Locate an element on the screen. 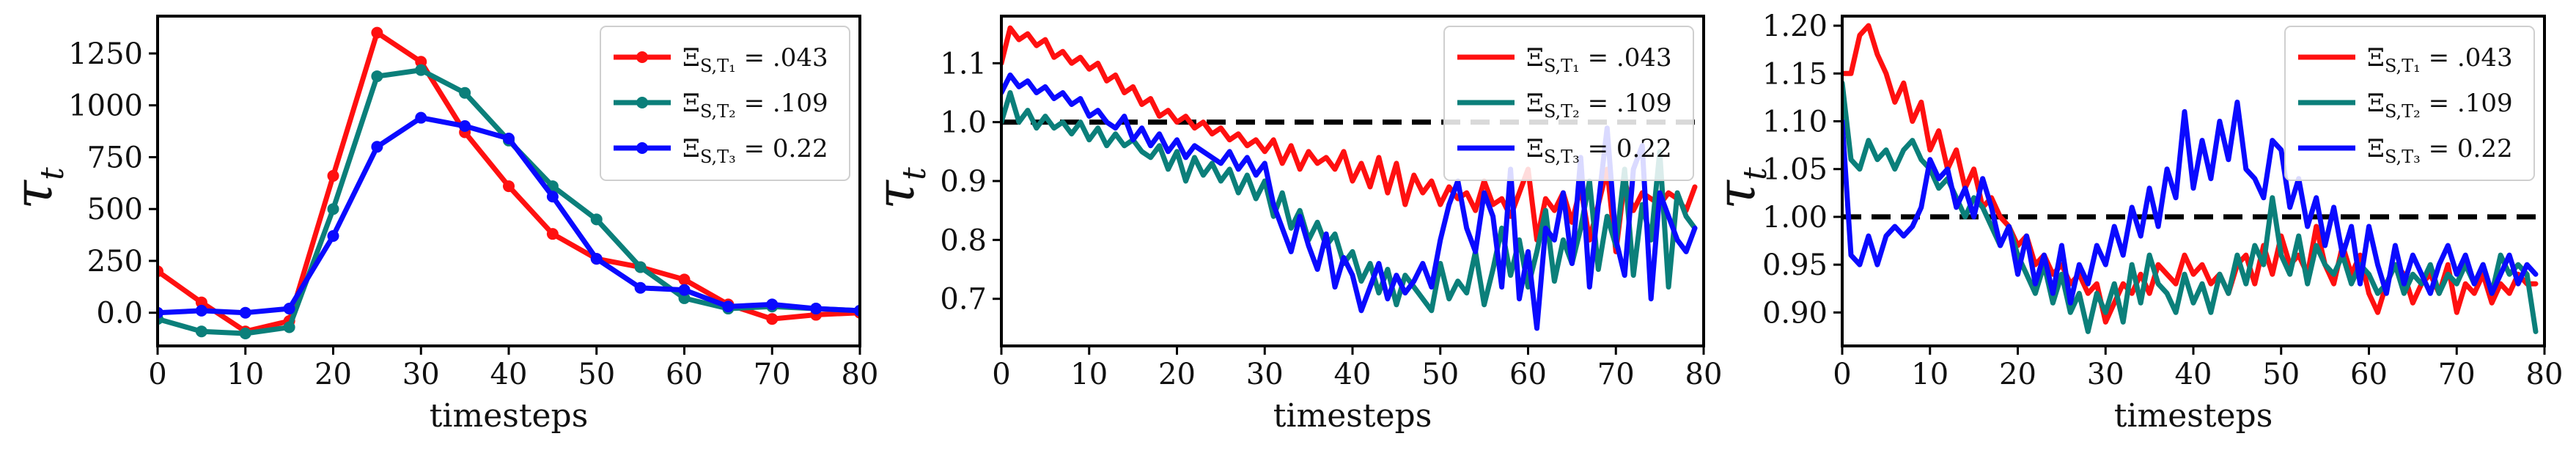 Image resolution: width=2576 pixels, height=450 pixels. y-tick-label: 1.1 is located at coordinates (963, 64).